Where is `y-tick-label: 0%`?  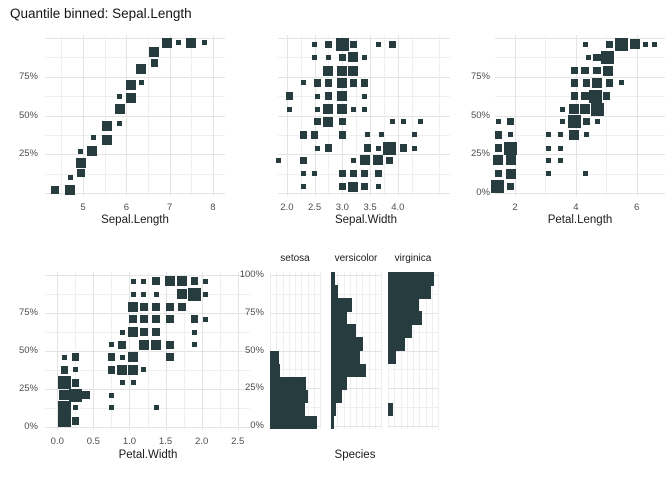 y-tick-label: 0% is located at coordinates (257, 425).